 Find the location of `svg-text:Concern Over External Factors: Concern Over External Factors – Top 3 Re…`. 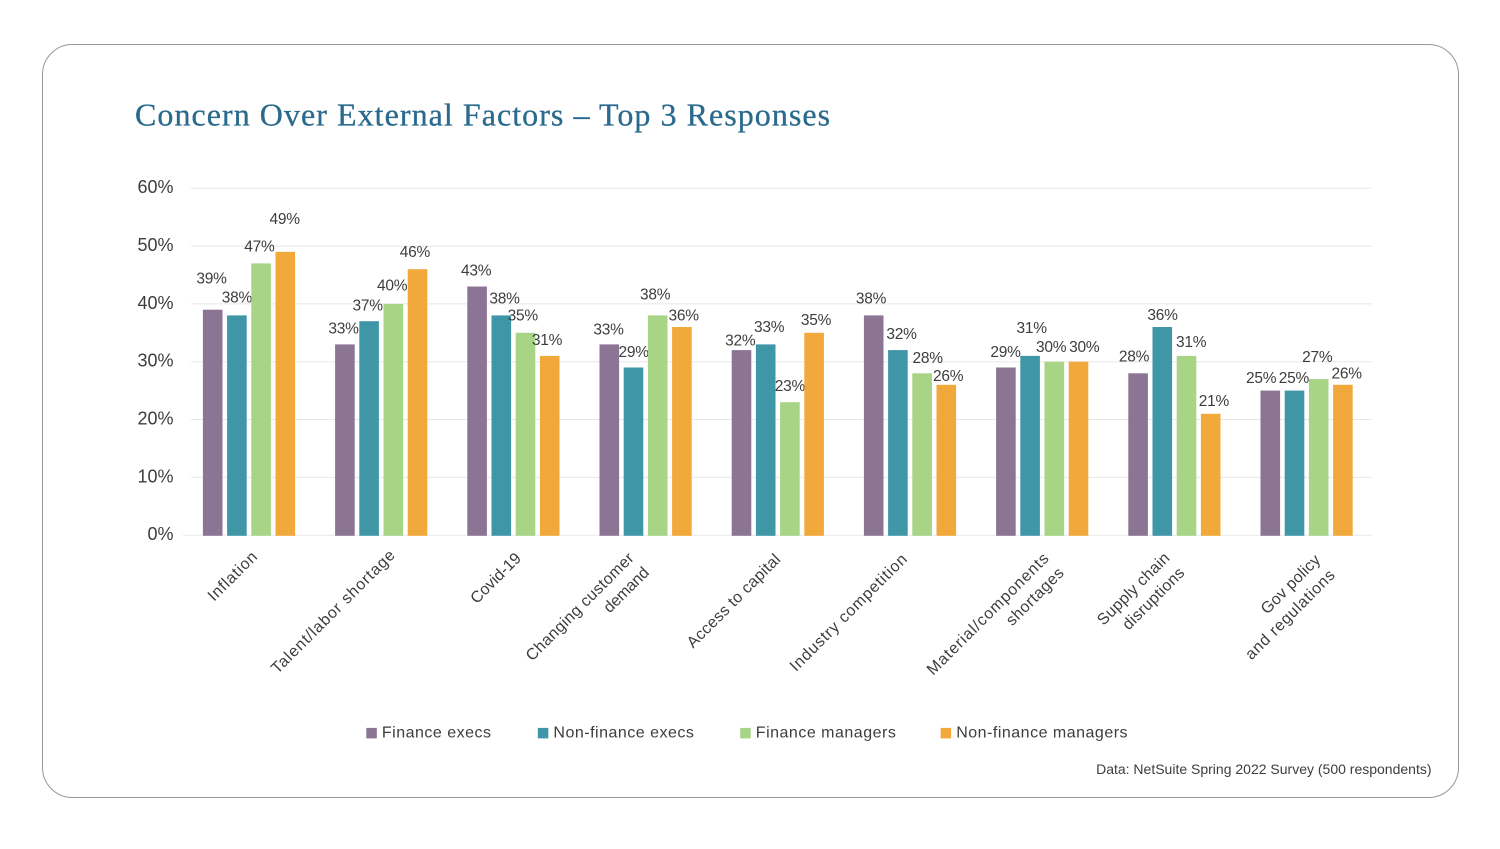

svg-text:Concern Over External Factors: Concern Over External Factors – Top 3 Re… is located at coordinates (483, 115).